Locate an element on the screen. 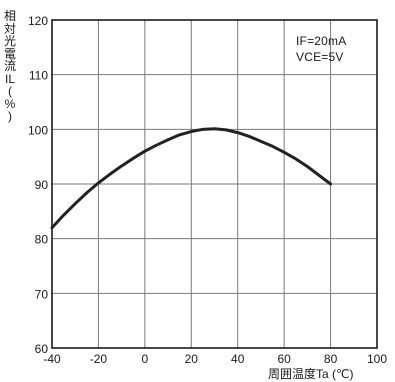 The width and height of the screenshot is (395, 382). y-axis-label-char: 対 is located at coordinates (9, 28).